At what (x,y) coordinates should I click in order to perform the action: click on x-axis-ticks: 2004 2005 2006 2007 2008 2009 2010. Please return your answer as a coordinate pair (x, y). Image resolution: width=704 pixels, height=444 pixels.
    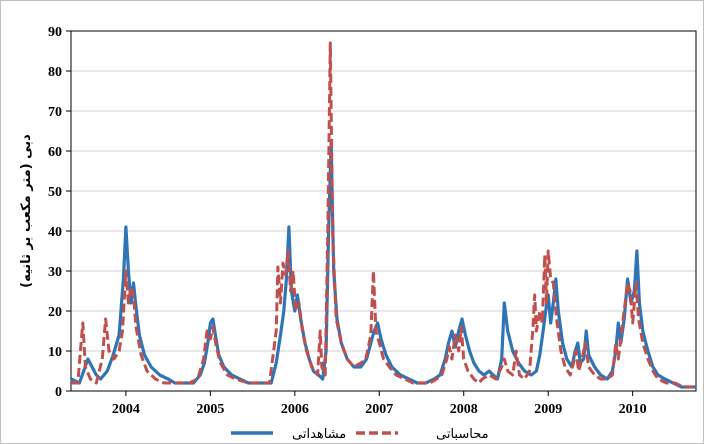
    Looking at the image, I should click on (379, 404).